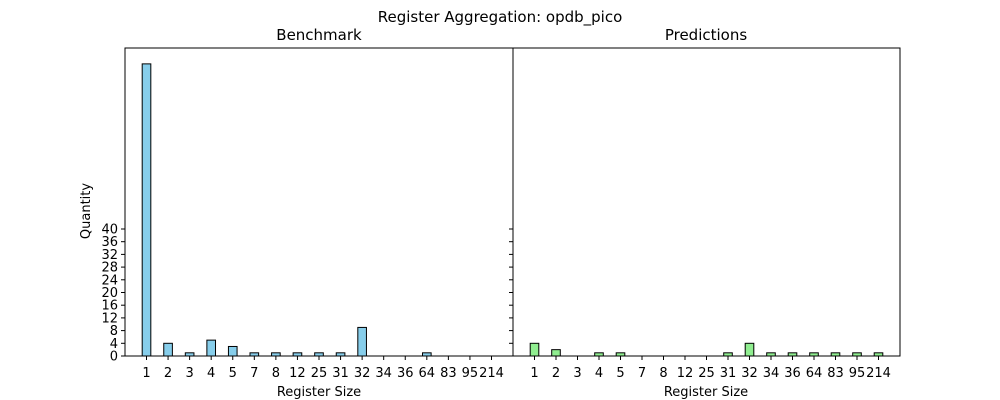 Image resolution: width=1000 pixels, height=400 pixels. I want to click on benchmark-y-tick-label: 36, so click(109, 242).